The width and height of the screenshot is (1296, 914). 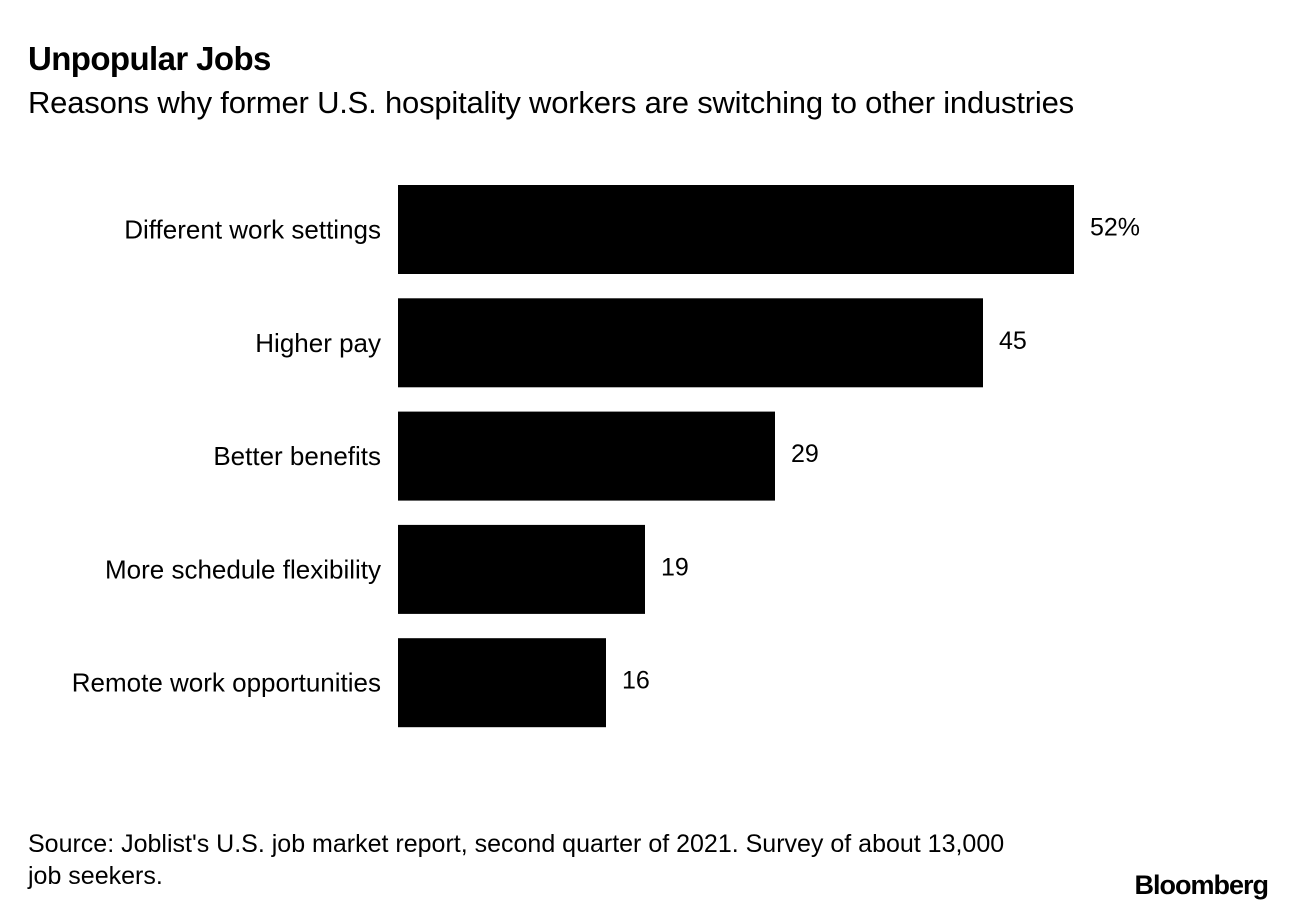 I want to click on value-label: 29, so click(x=805, y=454).